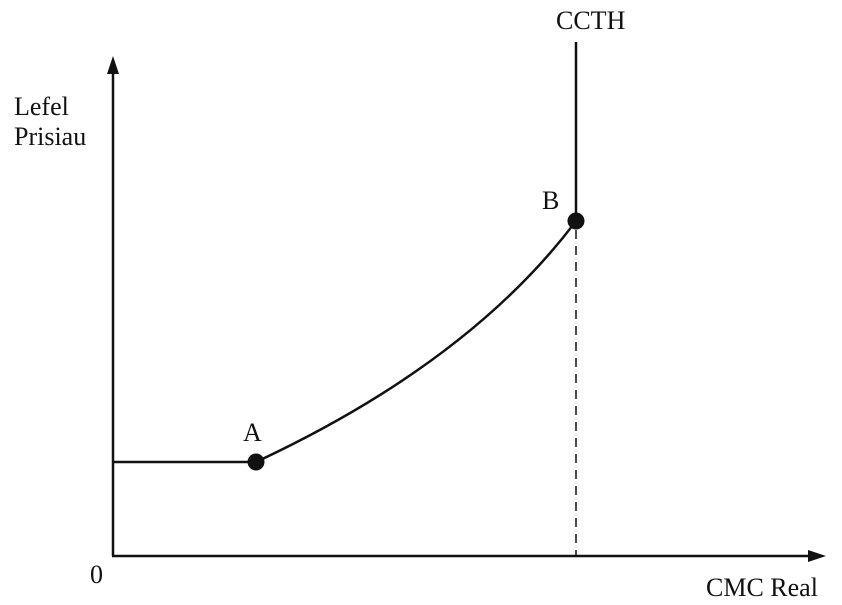  Describe the element at coordinates (817, 556) in the screenshot. I see `x-axis-arrowhead` at that location.